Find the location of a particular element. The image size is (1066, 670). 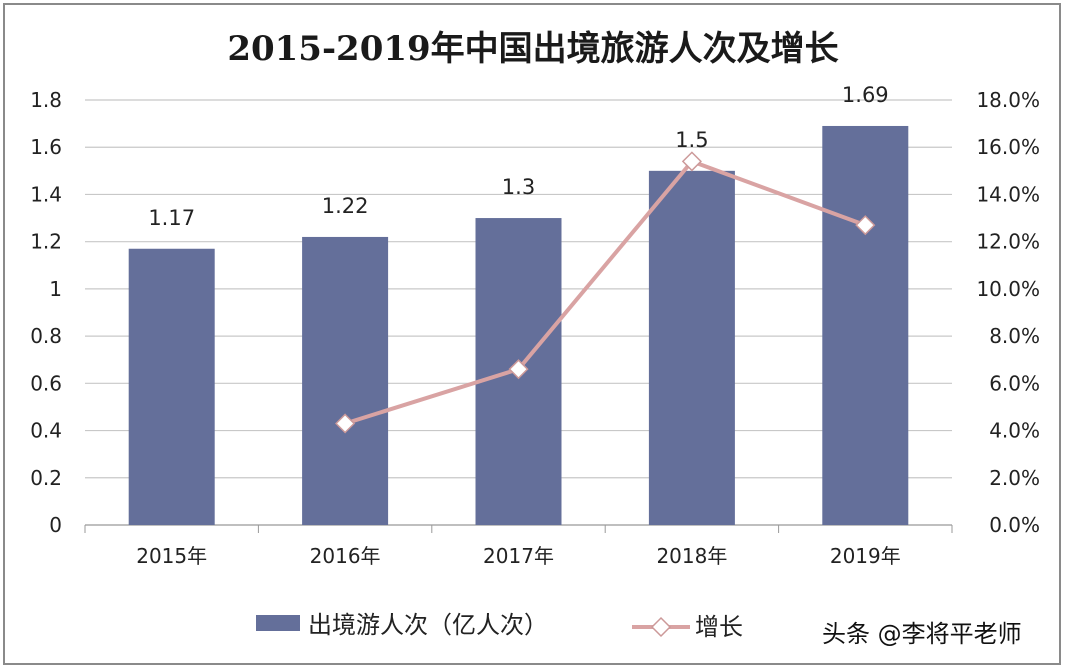

left-tick-label: 0.6 is located at coordinates (46, 383).